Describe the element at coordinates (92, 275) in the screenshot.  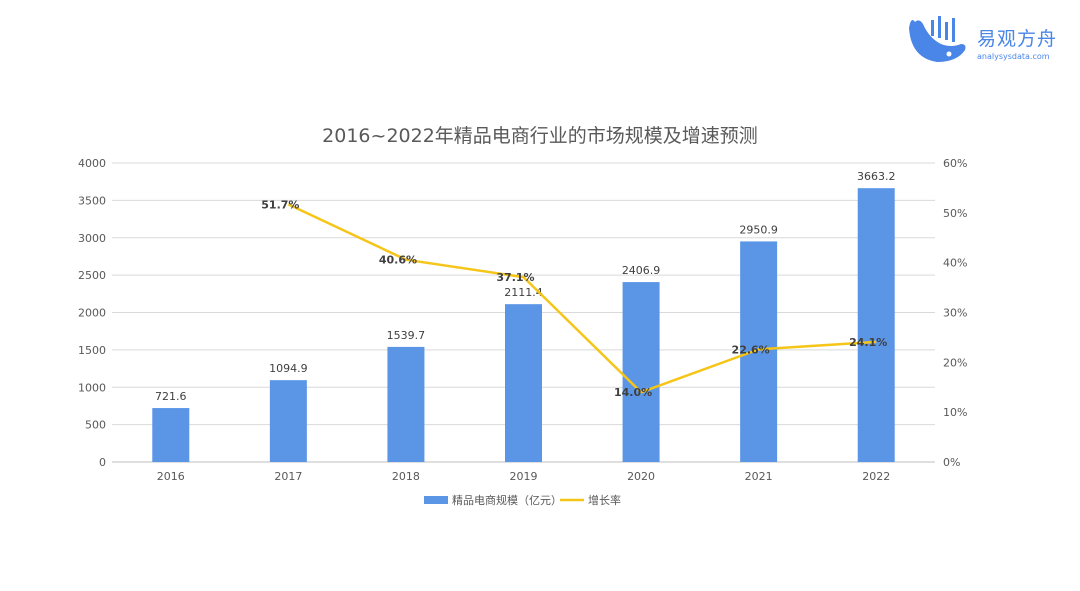
I see `y-left-tick-label: 2500` at that location.